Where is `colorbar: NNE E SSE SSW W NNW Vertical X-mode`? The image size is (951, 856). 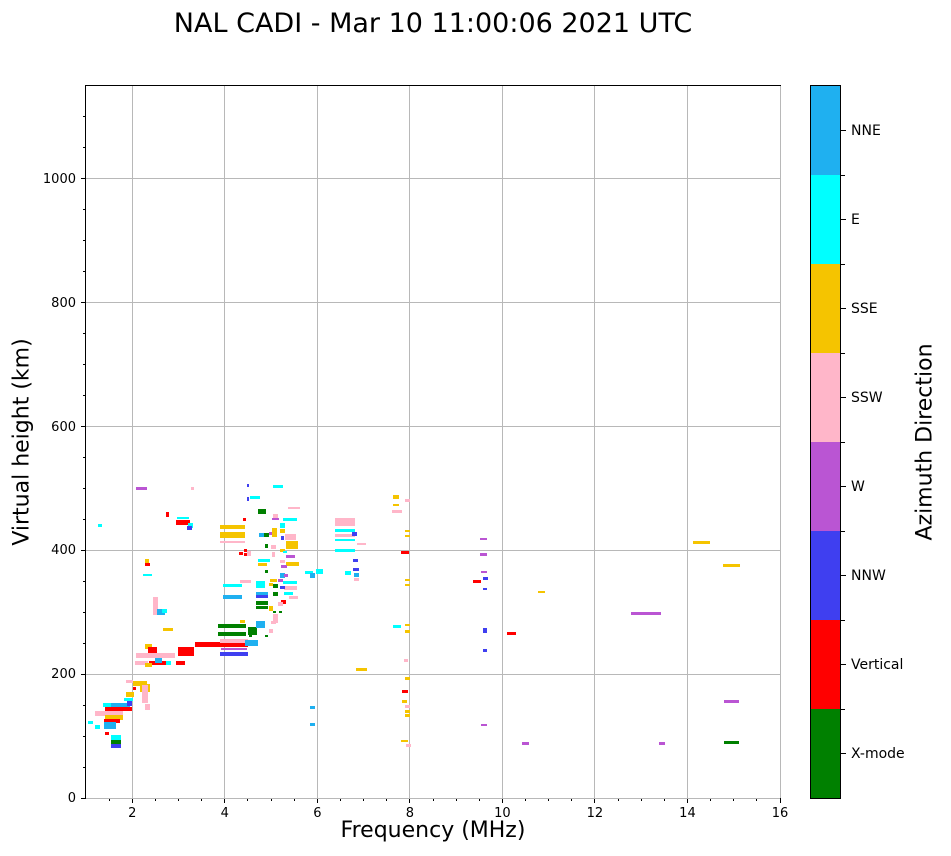
colorbar: NNE E SSE SSW W NNW Vertical X-mode is located at coordinates (857, 442).